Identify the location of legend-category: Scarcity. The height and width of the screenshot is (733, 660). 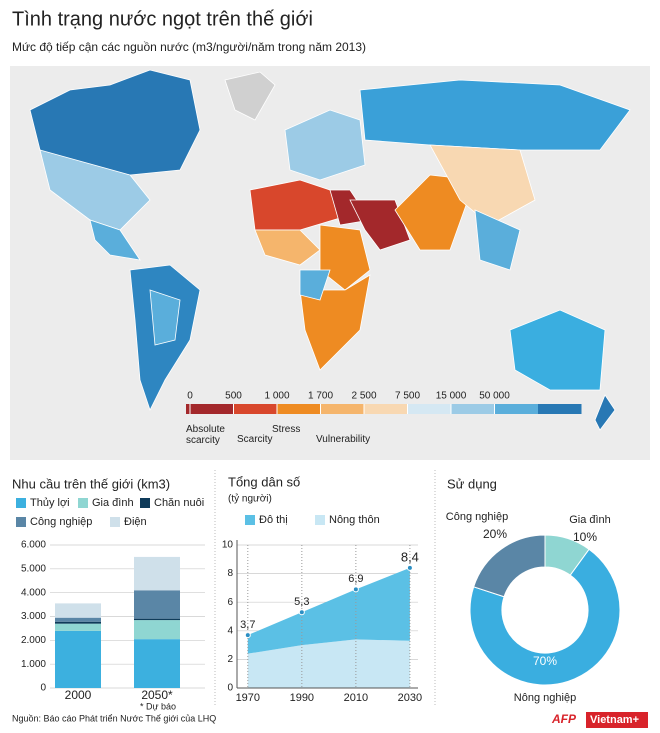
(255, 439).